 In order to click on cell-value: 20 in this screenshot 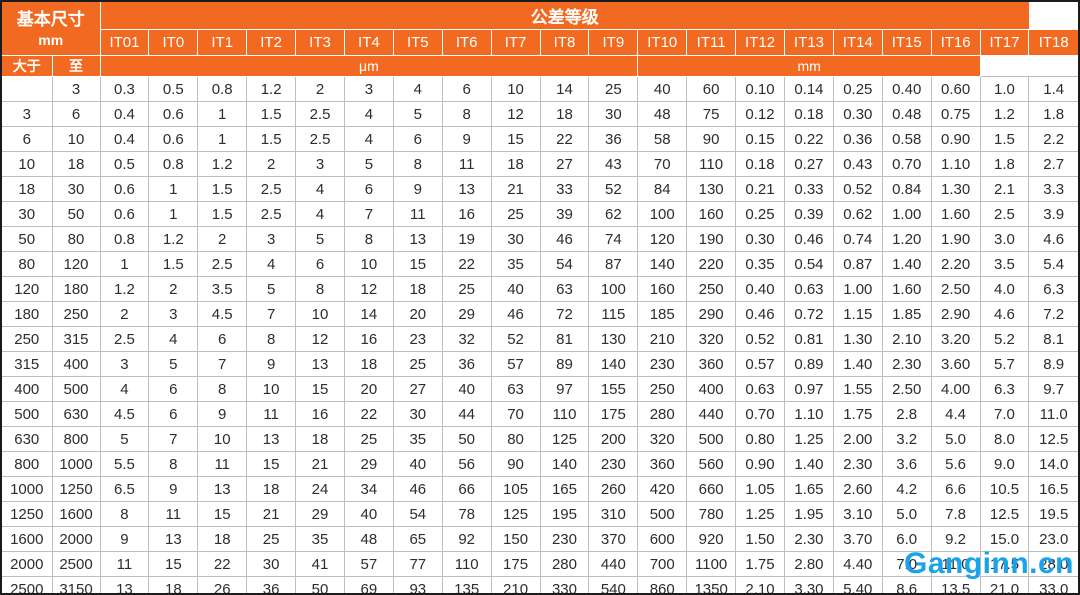, I will do `click(368, 389)`.